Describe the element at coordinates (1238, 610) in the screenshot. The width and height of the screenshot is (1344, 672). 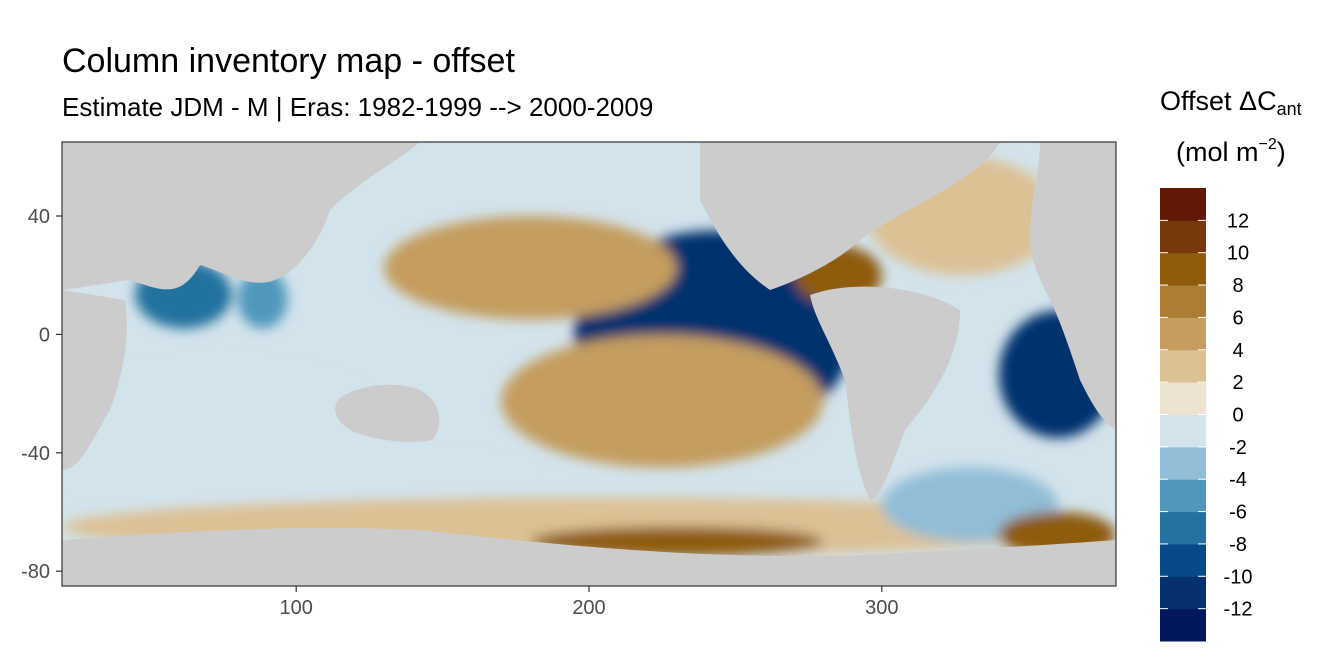
I see `legend-label: -12` at that location.